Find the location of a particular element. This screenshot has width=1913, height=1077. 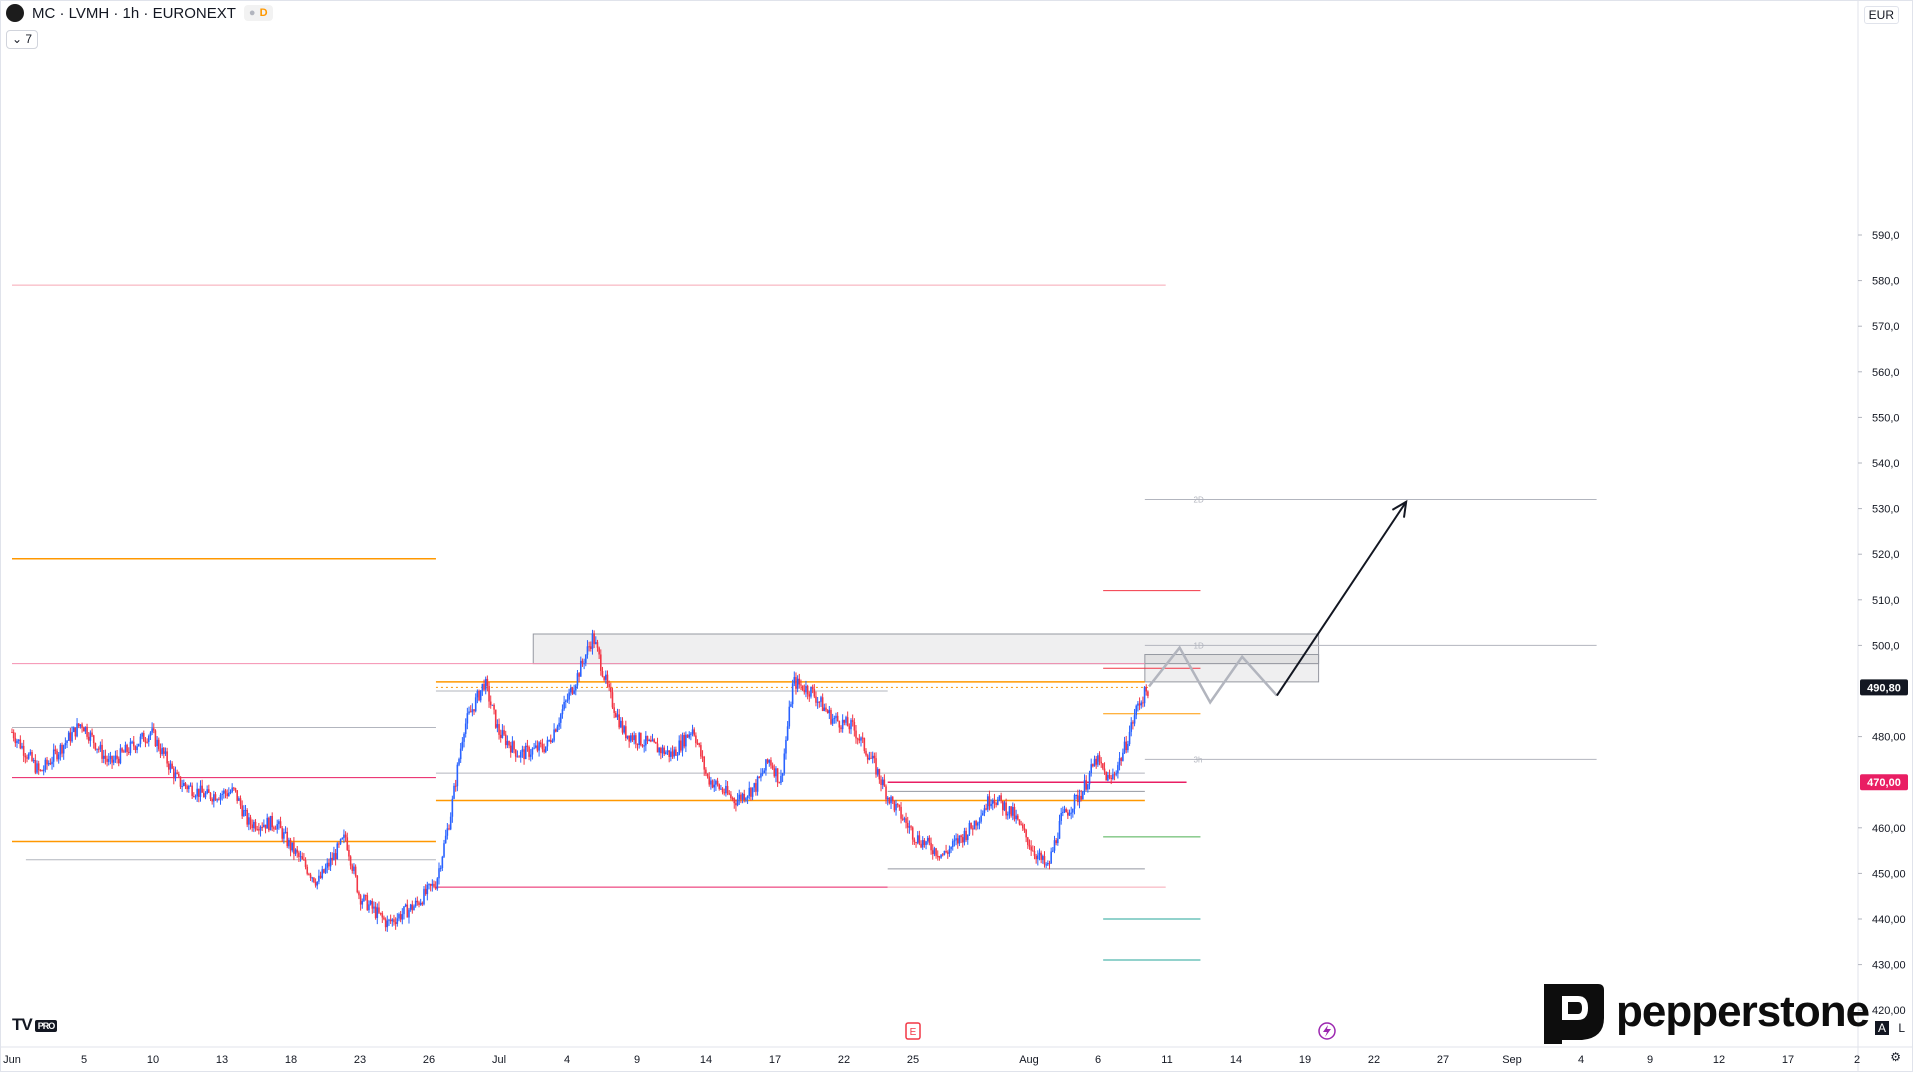

currency-selector: EUR is located at coordinates (1881, 15).